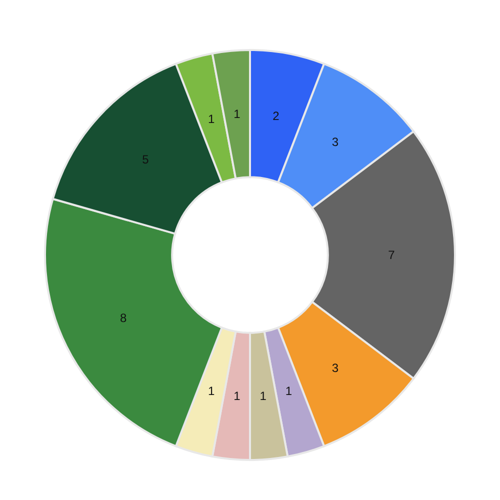 This screenshot has height=500, width=500. I want to click on data-label: 7, so click(392, 255).